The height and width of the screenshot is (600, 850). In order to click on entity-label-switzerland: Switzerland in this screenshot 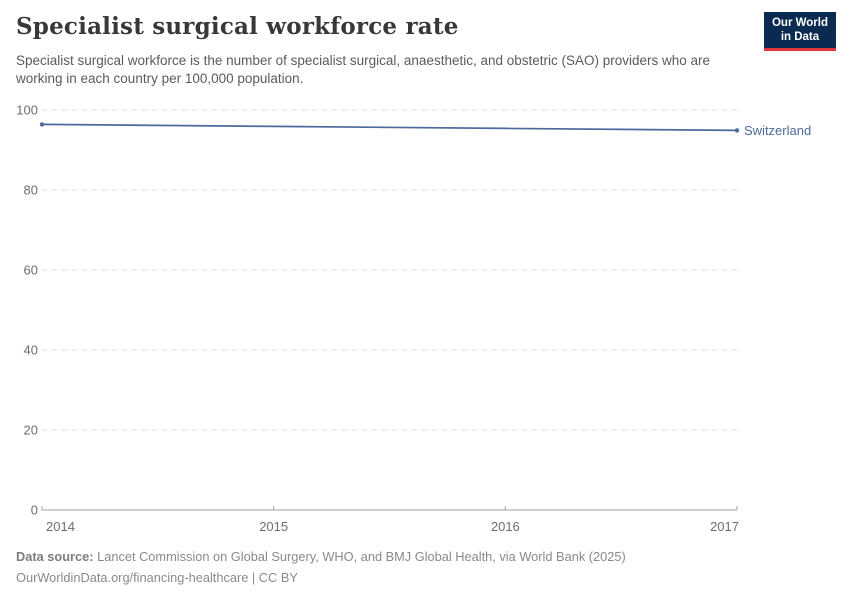, I will do `click(777, 130)`.